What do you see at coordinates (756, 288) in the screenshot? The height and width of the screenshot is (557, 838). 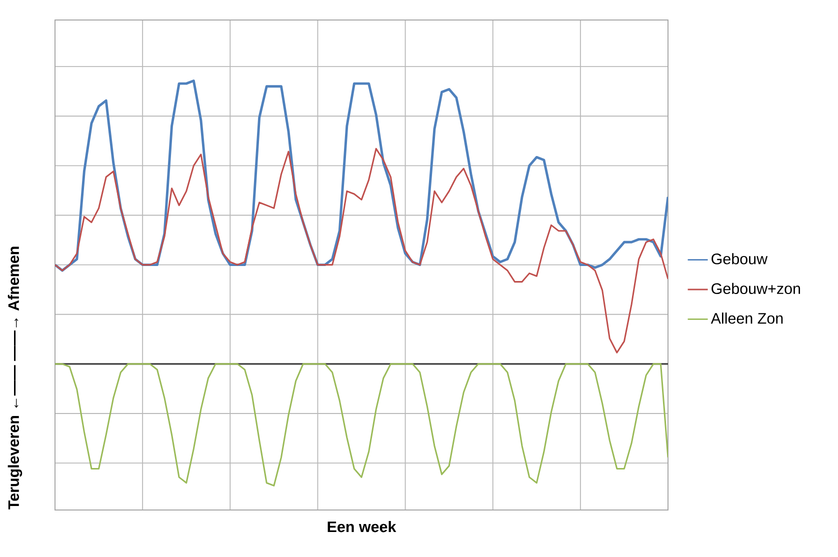 I see `legend-label: Gebouw+zon` at bounding box center [756, 288].